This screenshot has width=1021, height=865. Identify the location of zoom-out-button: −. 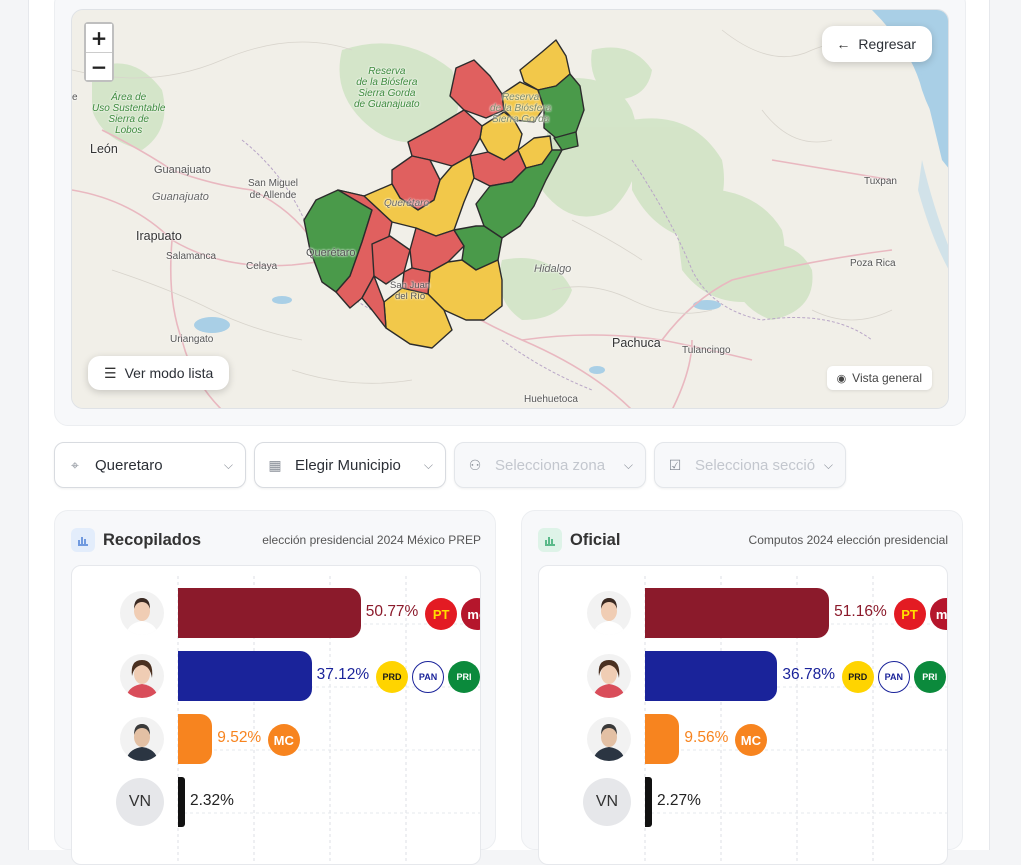
(99, 66).